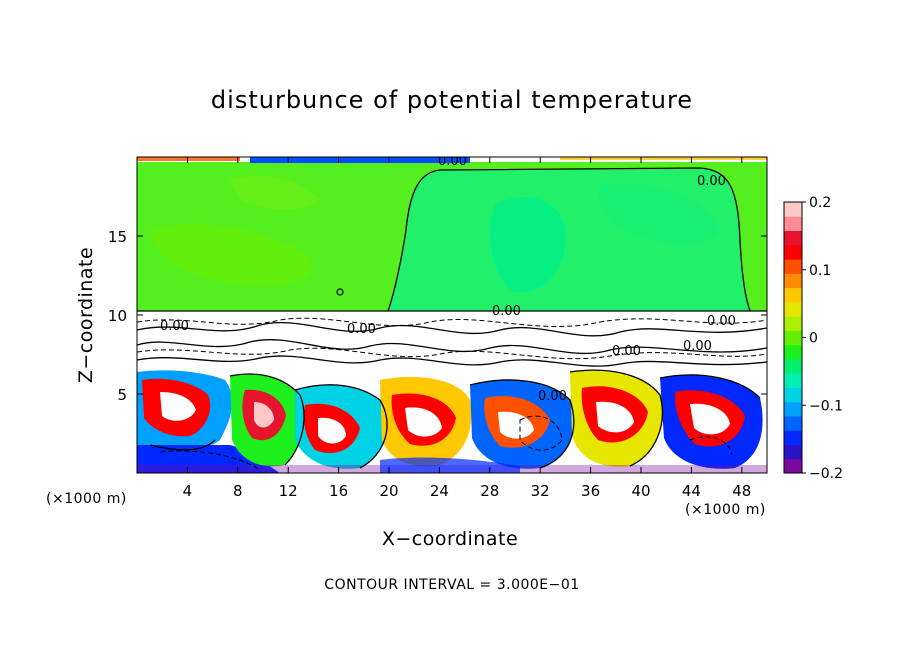 The width and height of the screenshot is (904, 654). I want to click on x-tick-label: 36, so click(590, 491).